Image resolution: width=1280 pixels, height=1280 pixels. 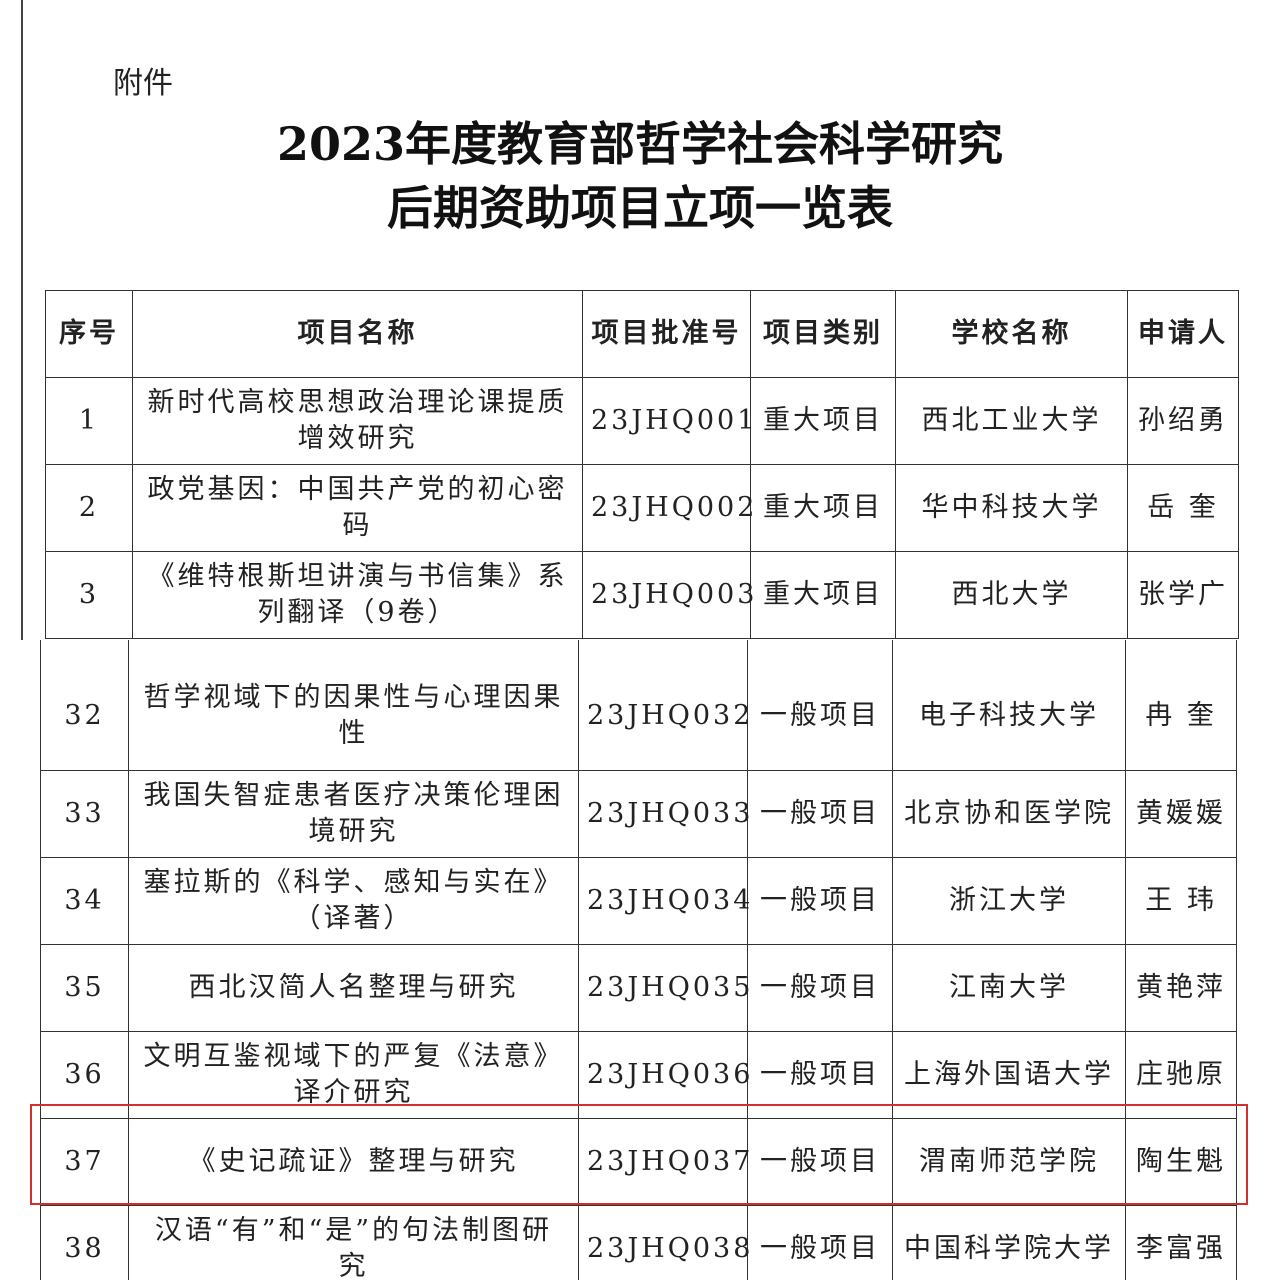 I want to click on table-row: 37 《史记疏证》整理与研究 23JHQ037 一般项目 渭南师范学院 陶生魁, so click(x=638, y=1162).